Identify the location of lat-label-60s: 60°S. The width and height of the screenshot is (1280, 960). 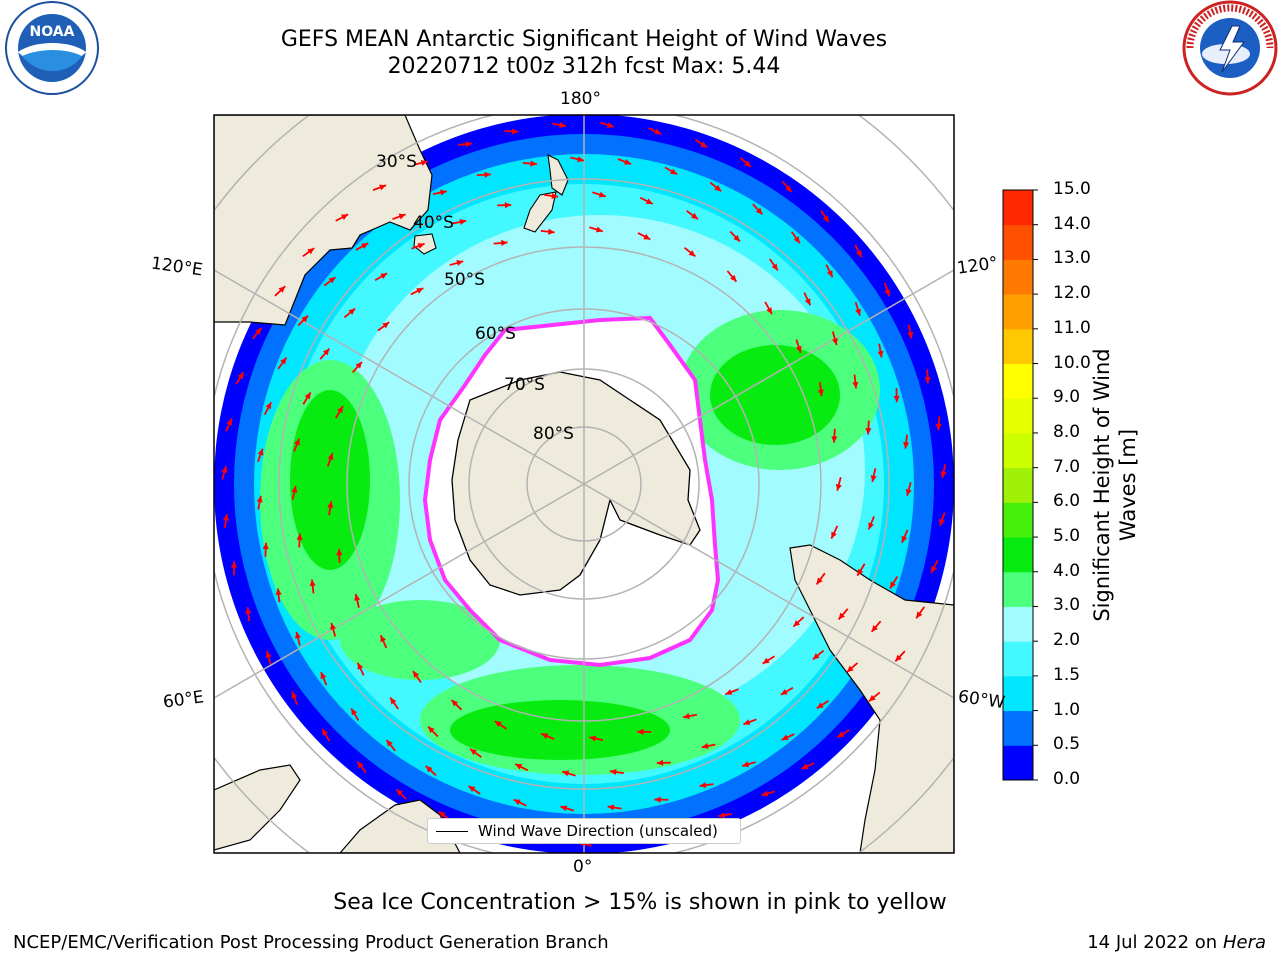
(495, 334).